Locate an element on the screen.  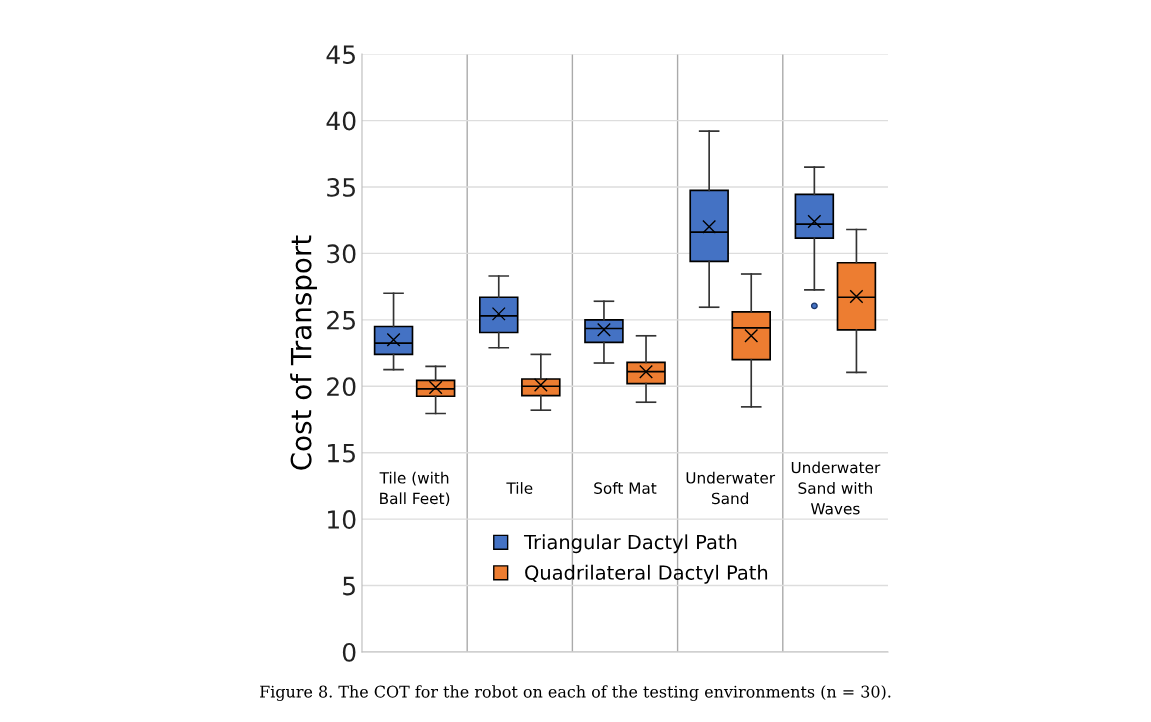
y-tick-label: 25 is located at coordinates (341, 320).